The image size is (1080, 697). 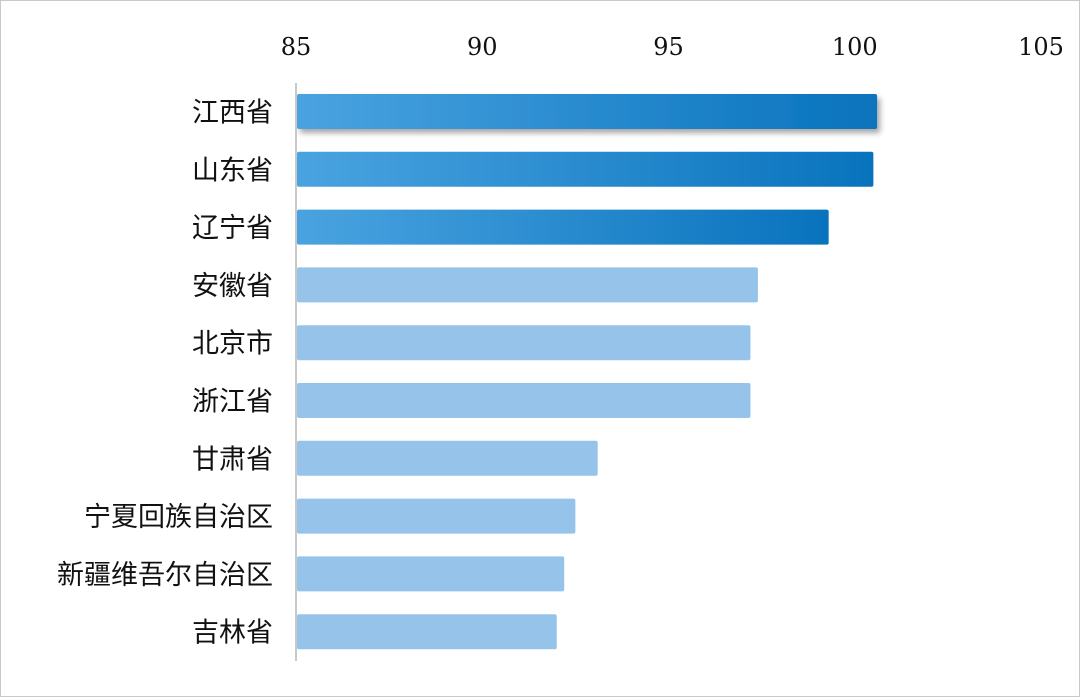 What do you see at coordinates (232, 402) in the screenshot?
I see `category-label: 浙江省` at bounding box center [232, 402].